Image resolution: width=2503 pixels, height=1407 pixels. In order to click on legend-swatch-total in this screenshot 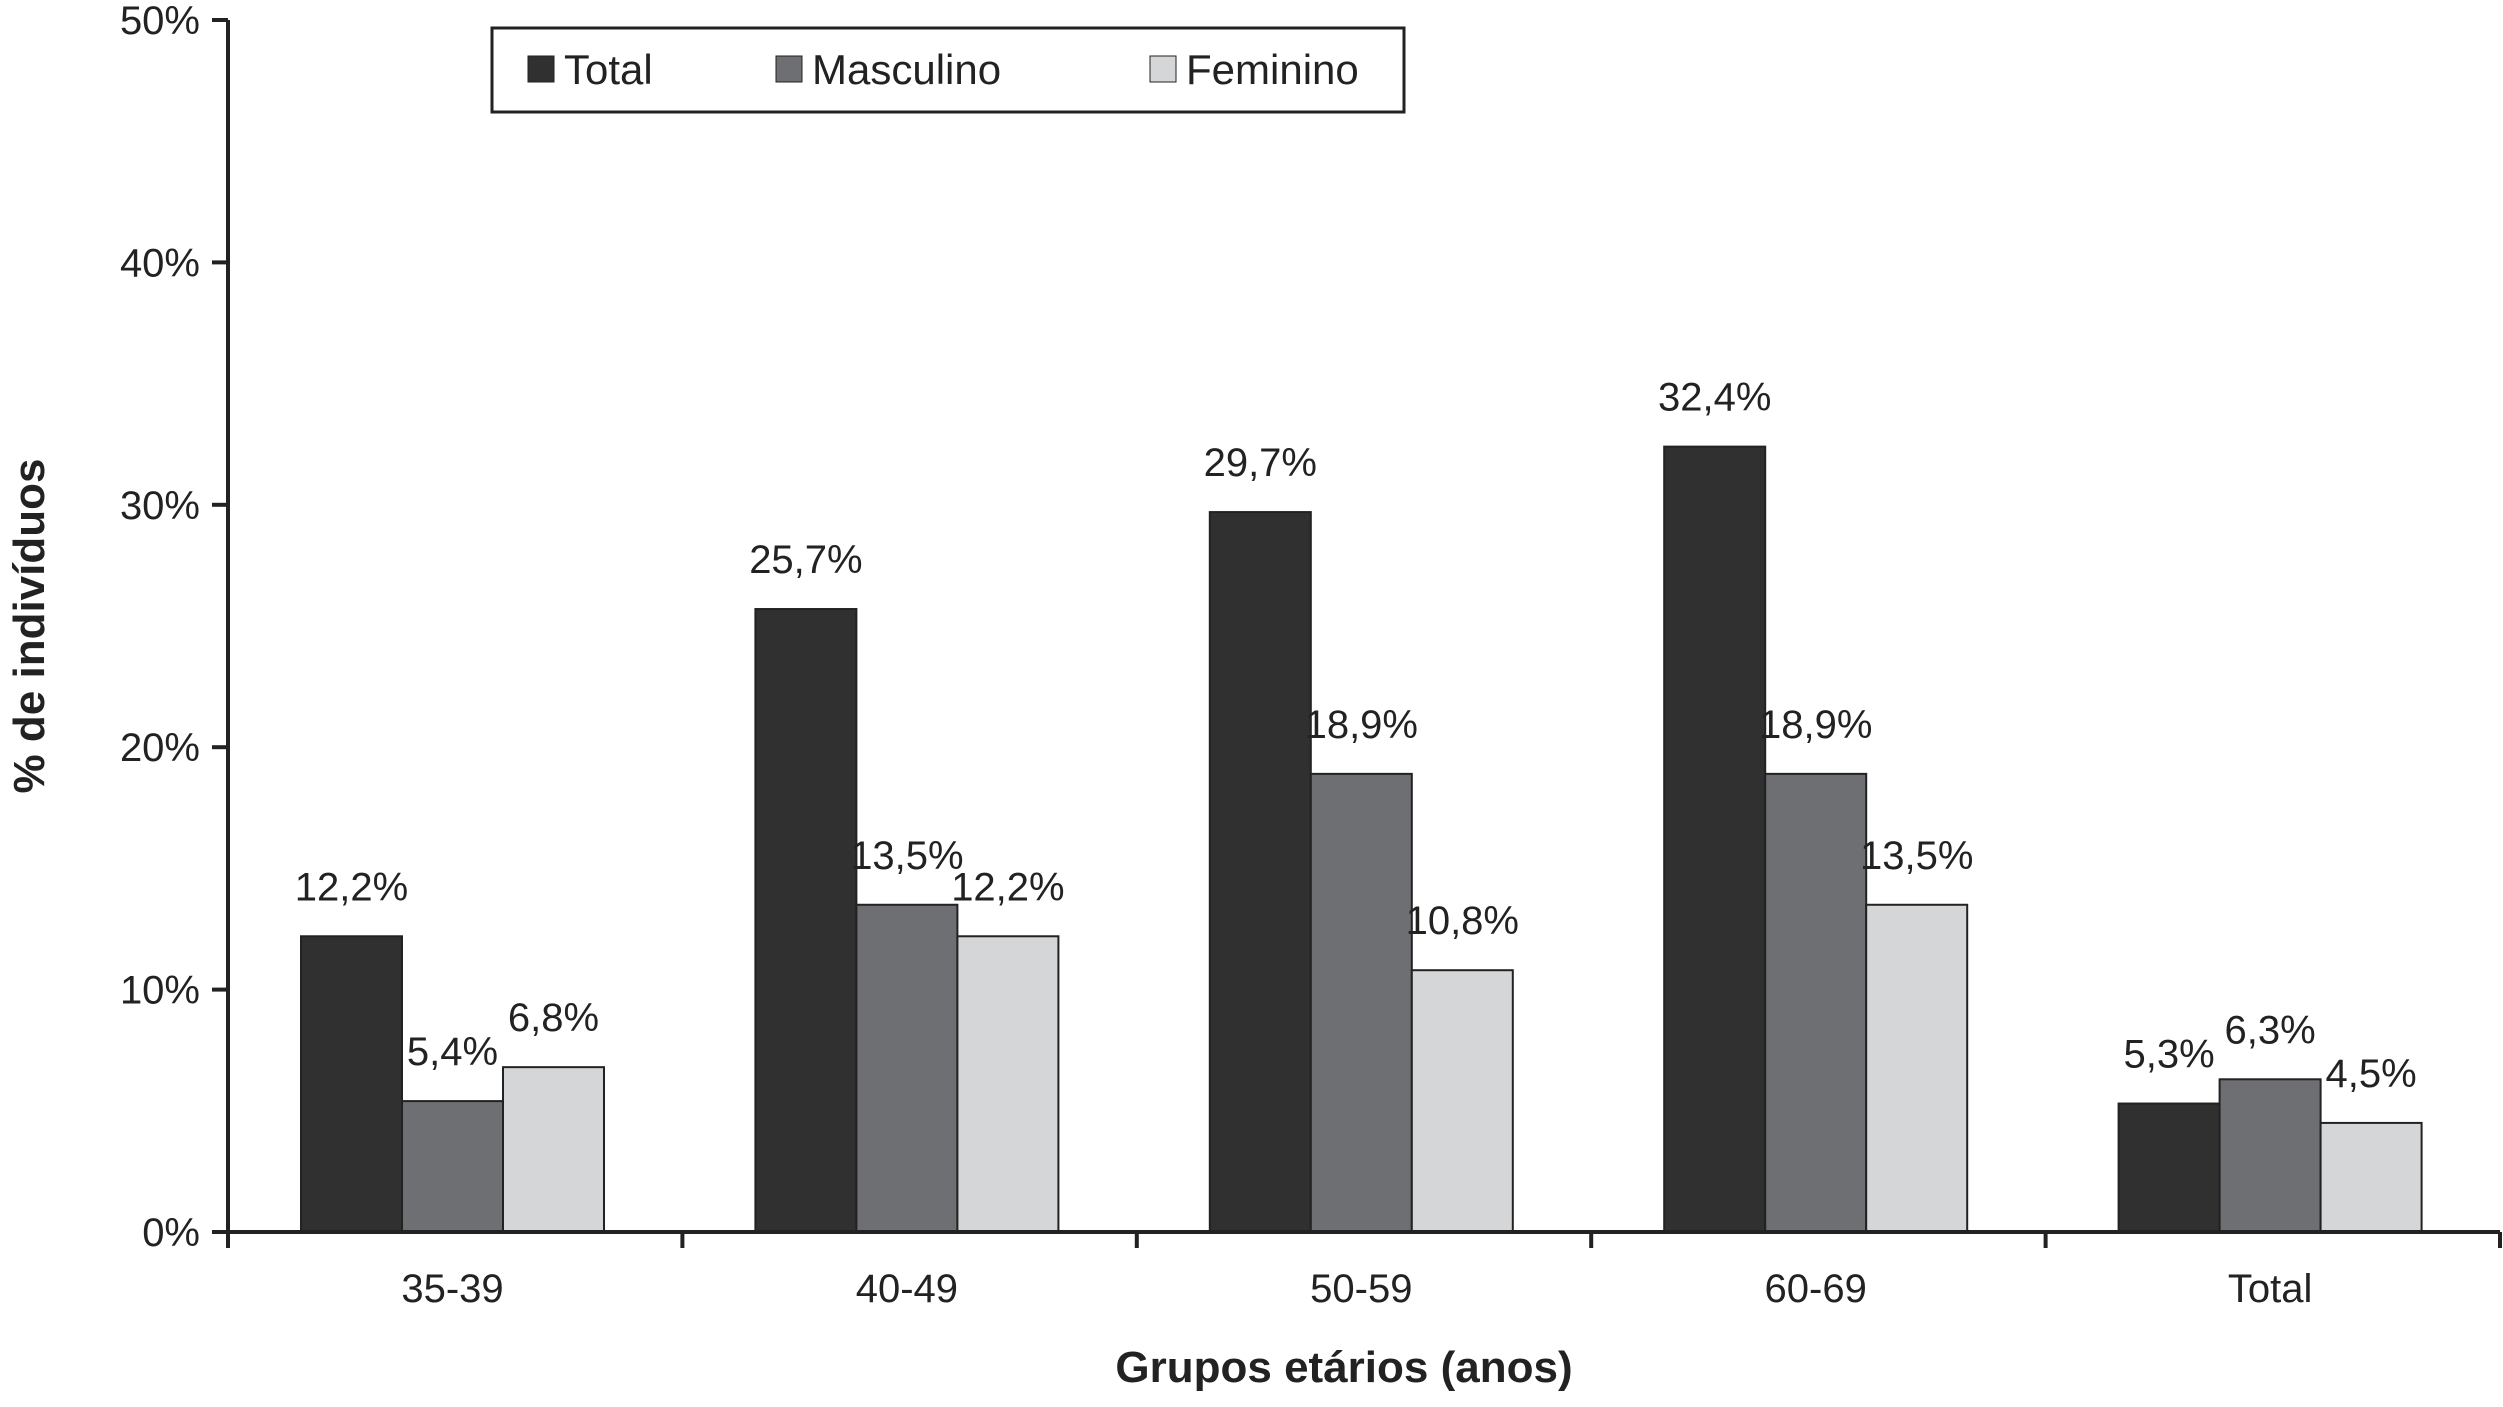, I will do `click(541, 69)`.